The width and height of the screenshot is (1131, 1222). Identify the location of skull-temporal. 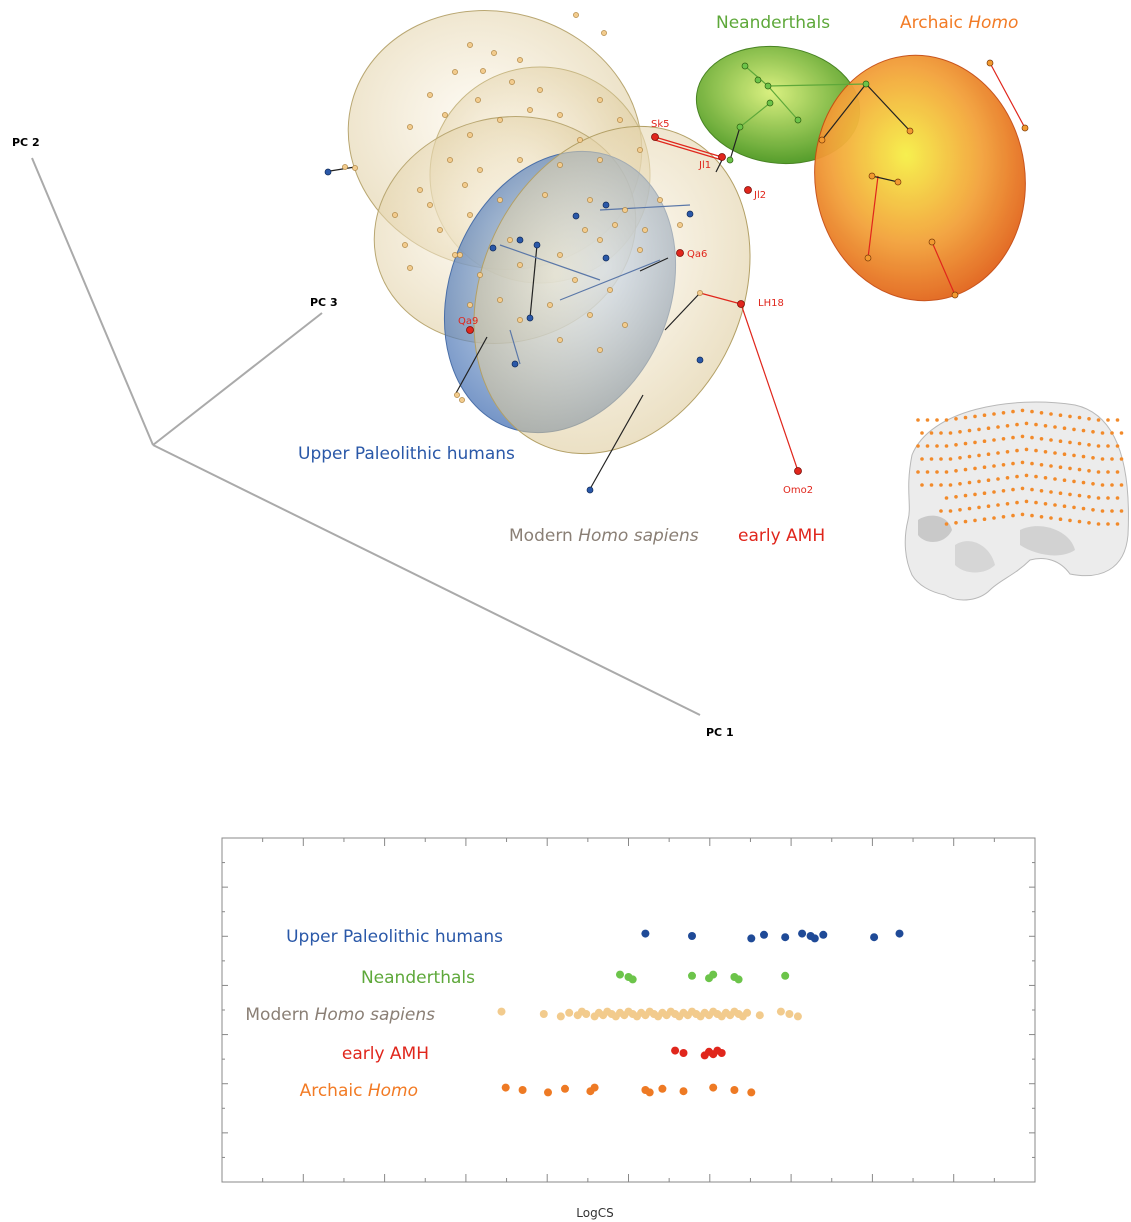
(1047, 541).